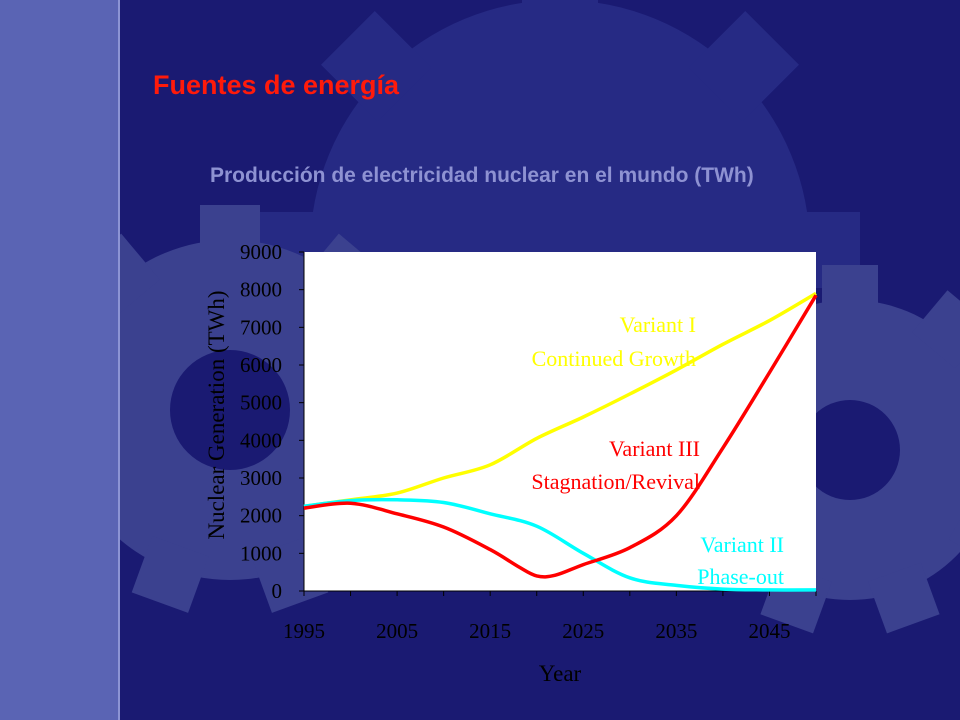 The width and height of the screenshot is (960, 720). I want to click on y-tick-label: 4000, so click(261, 440).